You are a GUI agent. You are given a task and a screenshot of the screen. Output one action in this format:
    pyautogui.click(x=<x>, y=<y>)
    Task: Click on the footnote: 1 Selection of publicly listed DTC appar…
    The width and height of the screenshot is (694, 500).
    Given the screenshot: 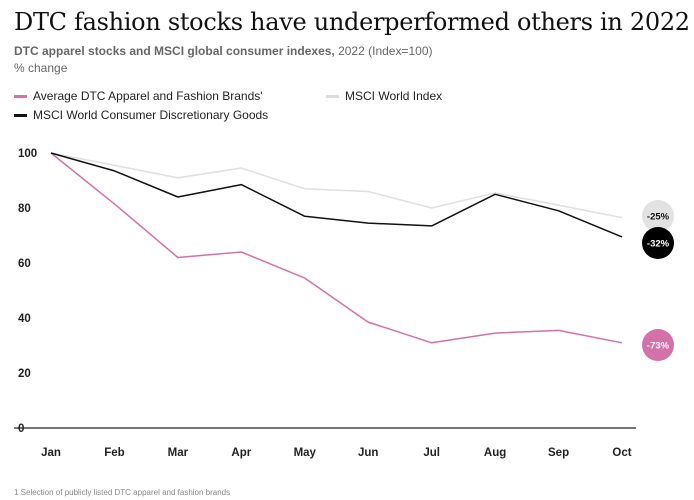 What is the action you would take?
    pyautogui.click(x=122, y=492)
    